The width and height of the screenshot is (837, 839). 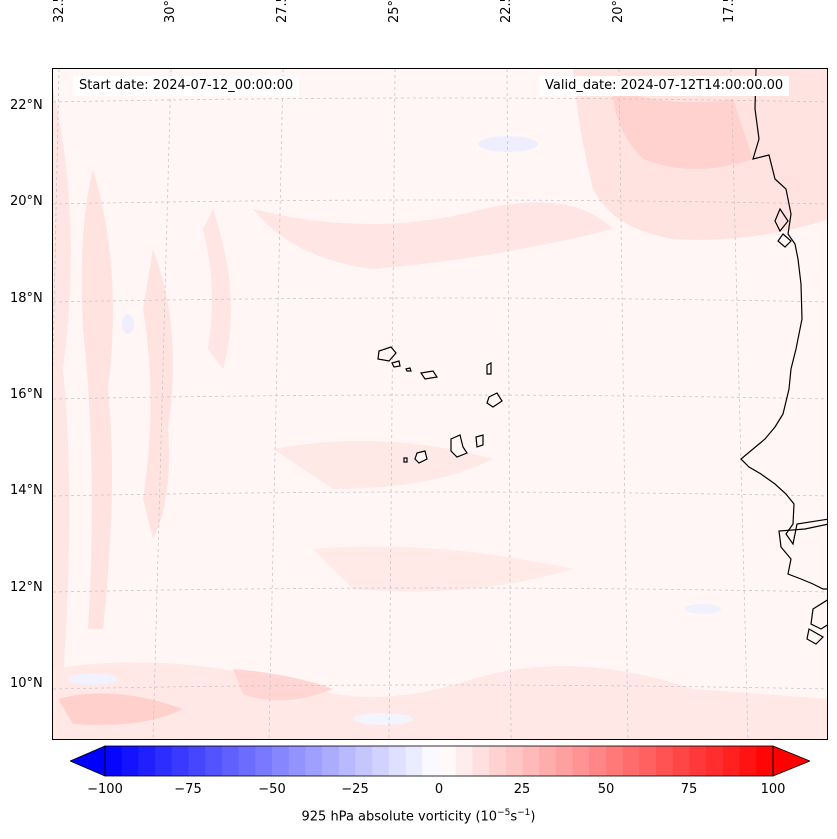 I want to click on colorbar-title-unit: s, so click(x=514, y=817).